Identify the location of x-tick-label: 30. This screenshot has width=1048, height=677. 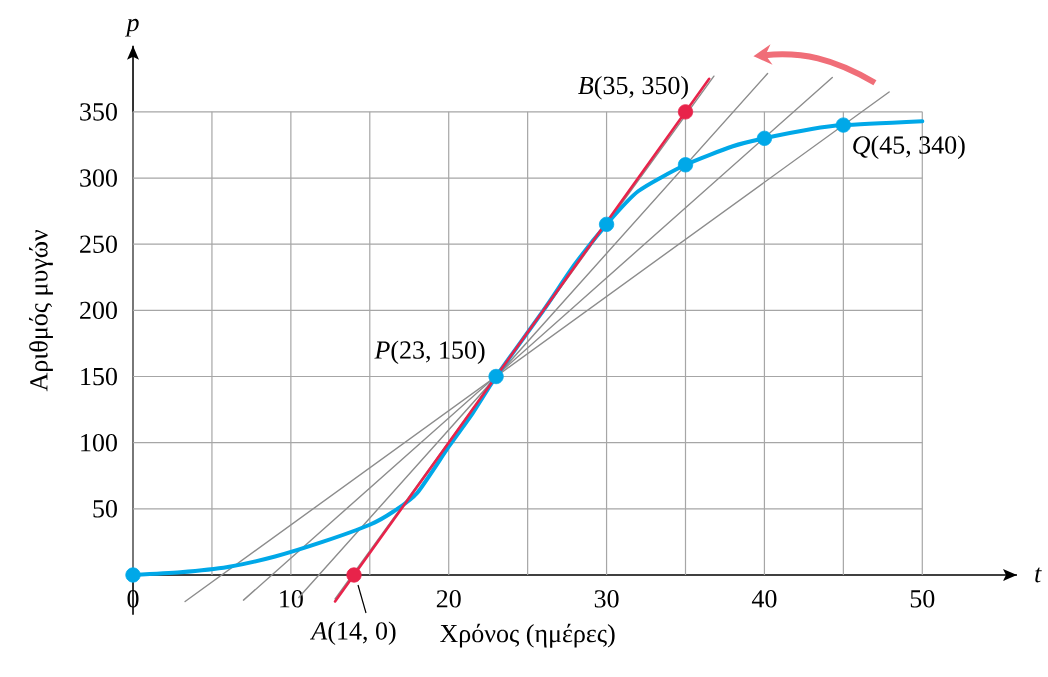
(606, 599).